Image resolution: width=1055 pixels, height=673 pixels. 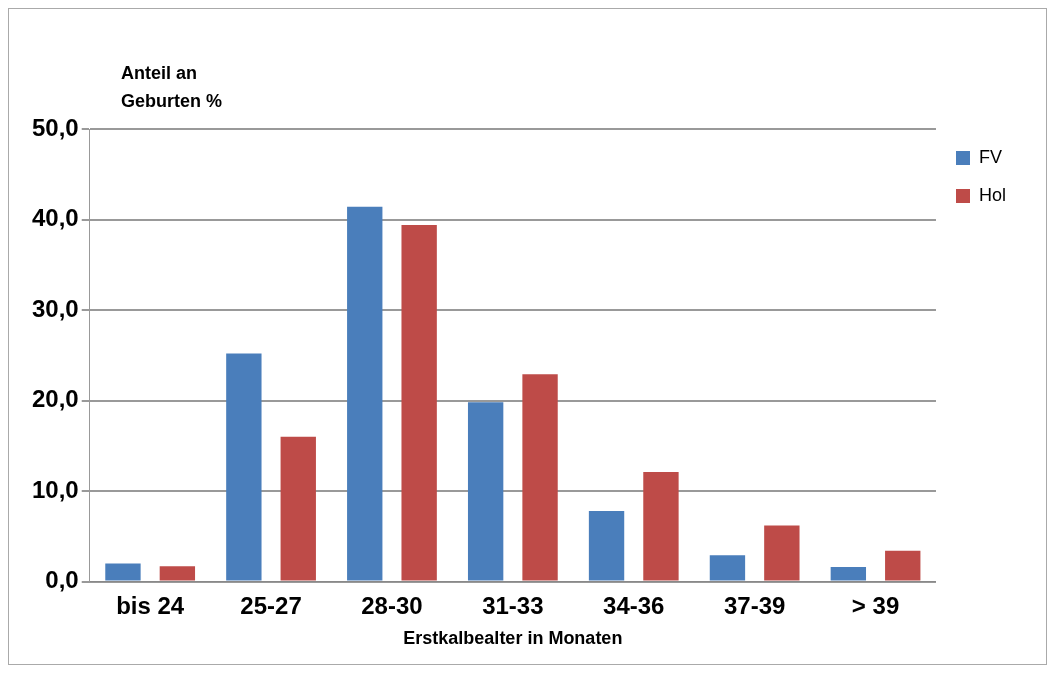 I want to click on x-axis-title: Erstkalbealter in Monaten, so click(x=513, y=638).